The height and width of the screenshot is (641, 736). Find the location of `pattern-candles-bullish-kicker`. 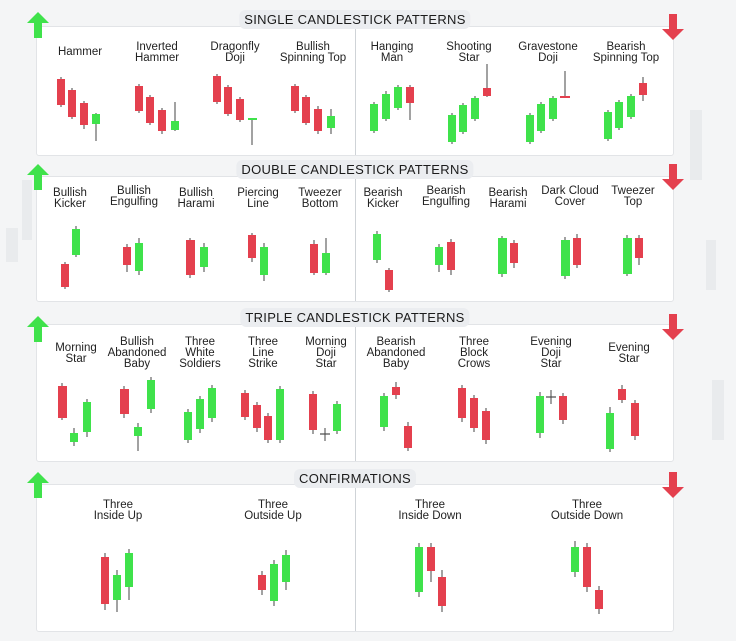

pattern-candles-bullish-kicker is located at coordinates (70, 257).